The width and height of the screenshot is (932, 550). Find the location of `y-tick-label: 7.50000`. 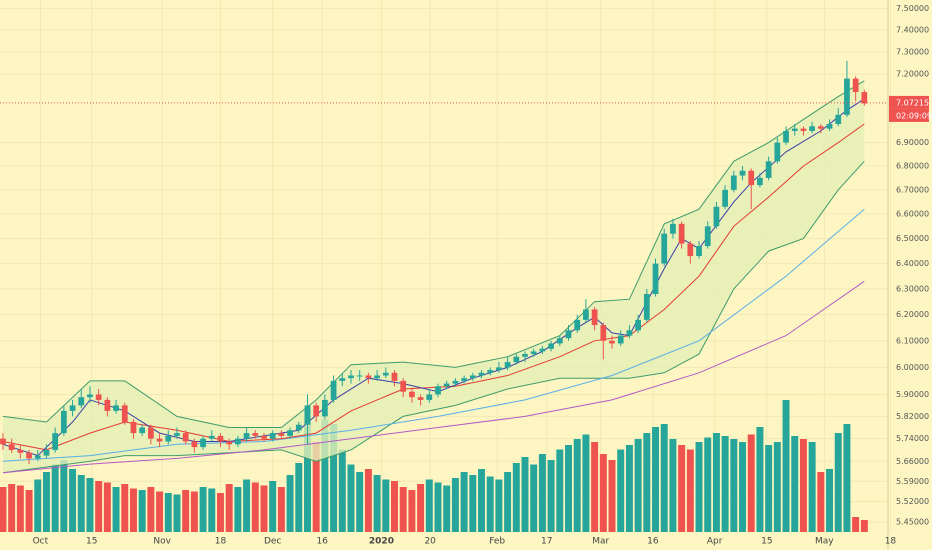

y-tick-label: 7.50000 is located at coordinates (912, 8).